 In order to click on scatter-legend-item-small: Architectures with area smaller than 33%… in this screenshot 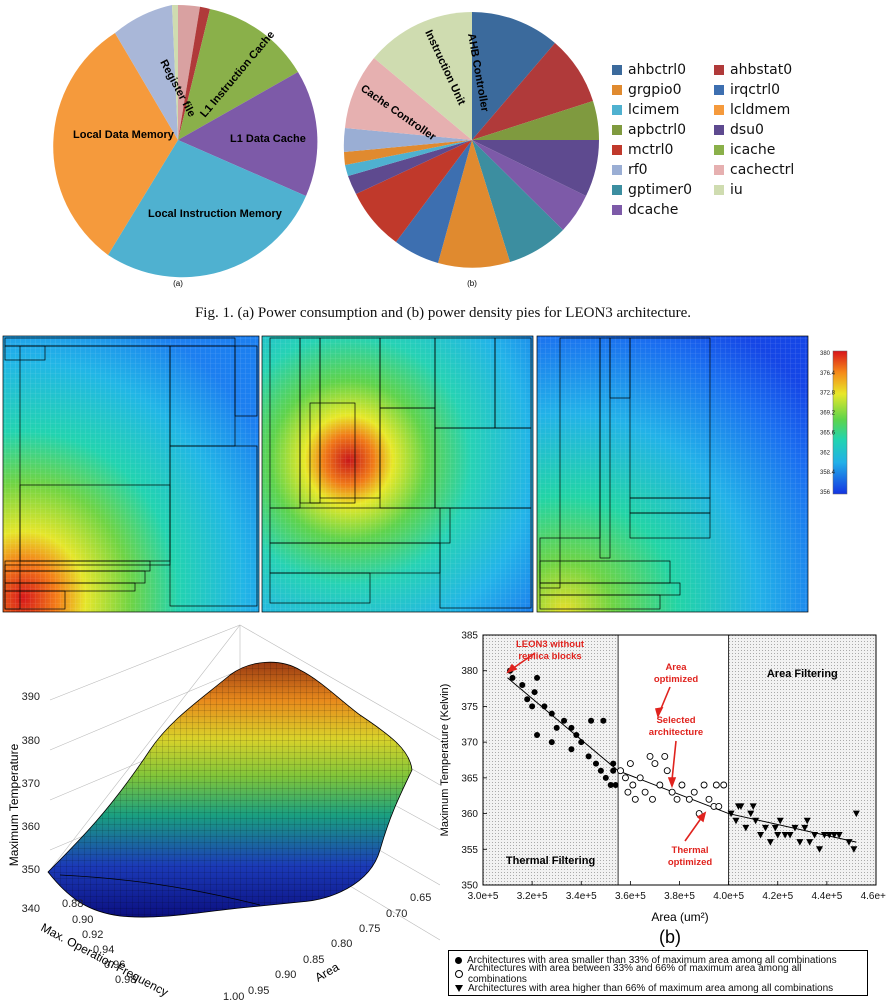, I will do `click(658, 960)`.